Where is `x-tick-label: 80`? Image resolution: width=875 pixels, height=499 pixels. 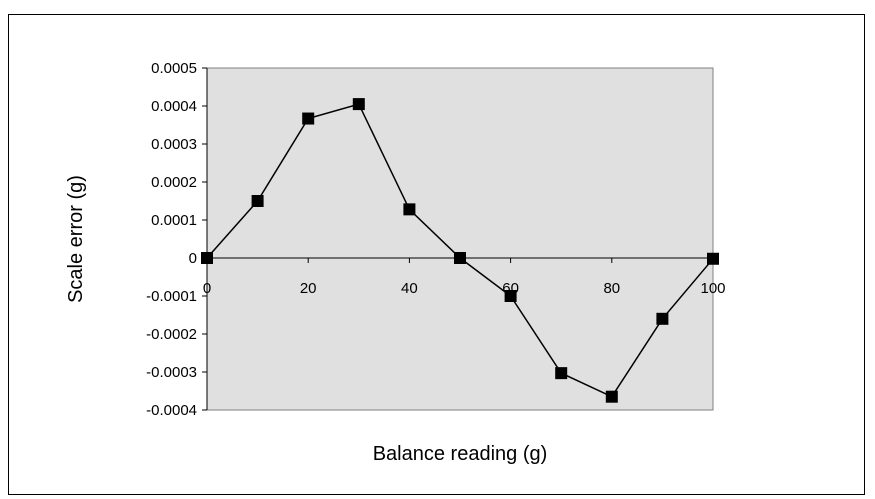 x-tick-label: 80 is located at coordinates (611, 288).